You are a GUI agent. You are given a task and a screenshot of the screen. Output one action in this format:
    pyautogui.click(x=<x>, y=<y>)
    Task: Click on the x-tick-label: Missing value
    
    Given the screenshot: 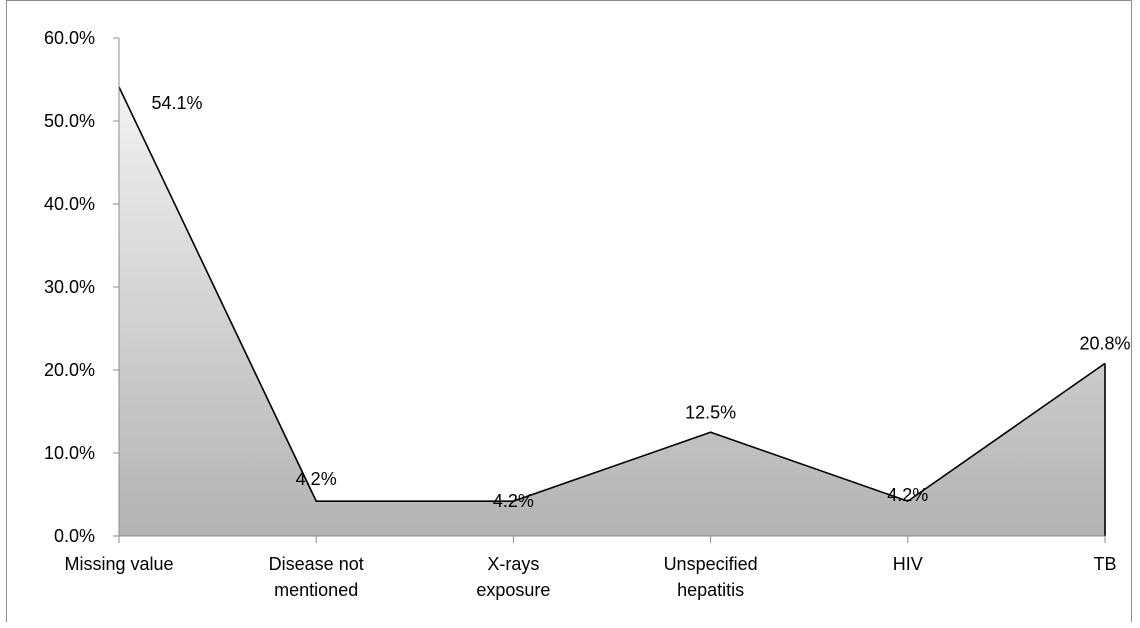 What is the action you would take?
    pyautogui.click(x=118, y=564)
    